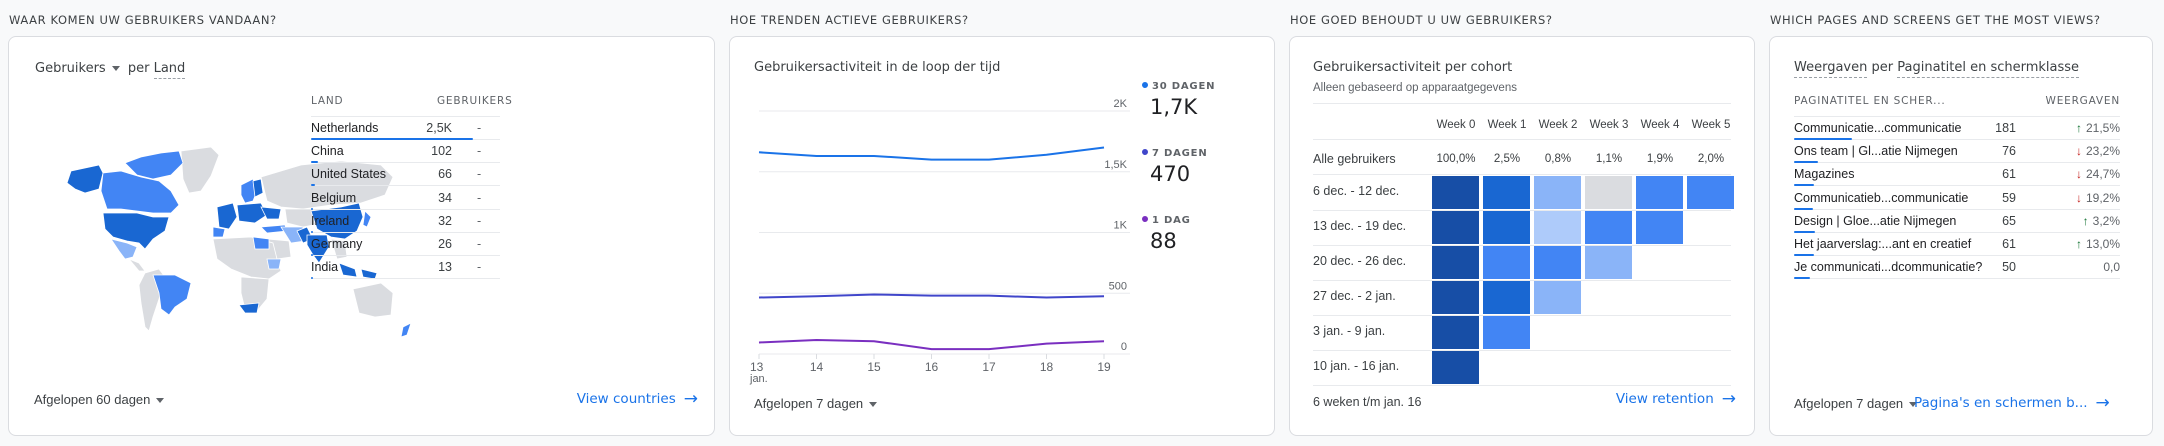  I want to click on country-row: Ireland 32 -, so click(405, 221).